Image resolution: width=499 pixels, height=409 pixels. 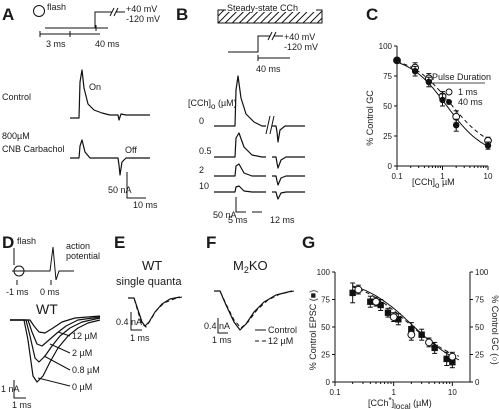 What do you see at coordinates (479, 300) in the screenshot?
I see `y-tick-label-right: 75` at bounding box center [479, 300].